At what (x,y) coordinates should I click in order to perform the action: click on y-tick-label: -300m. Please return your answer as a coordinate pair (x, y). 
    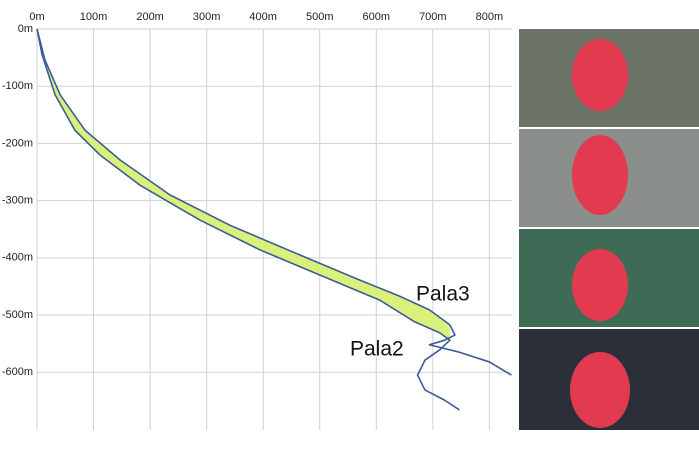
    Looking at the image, I should click on (17, 201).